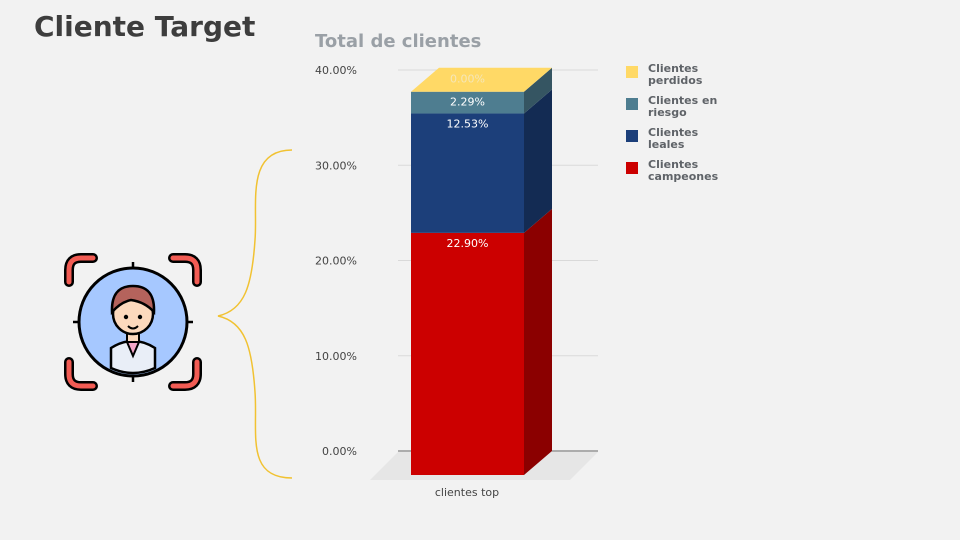  I want to click on page-title: Cliente Target, so click(145, 26).